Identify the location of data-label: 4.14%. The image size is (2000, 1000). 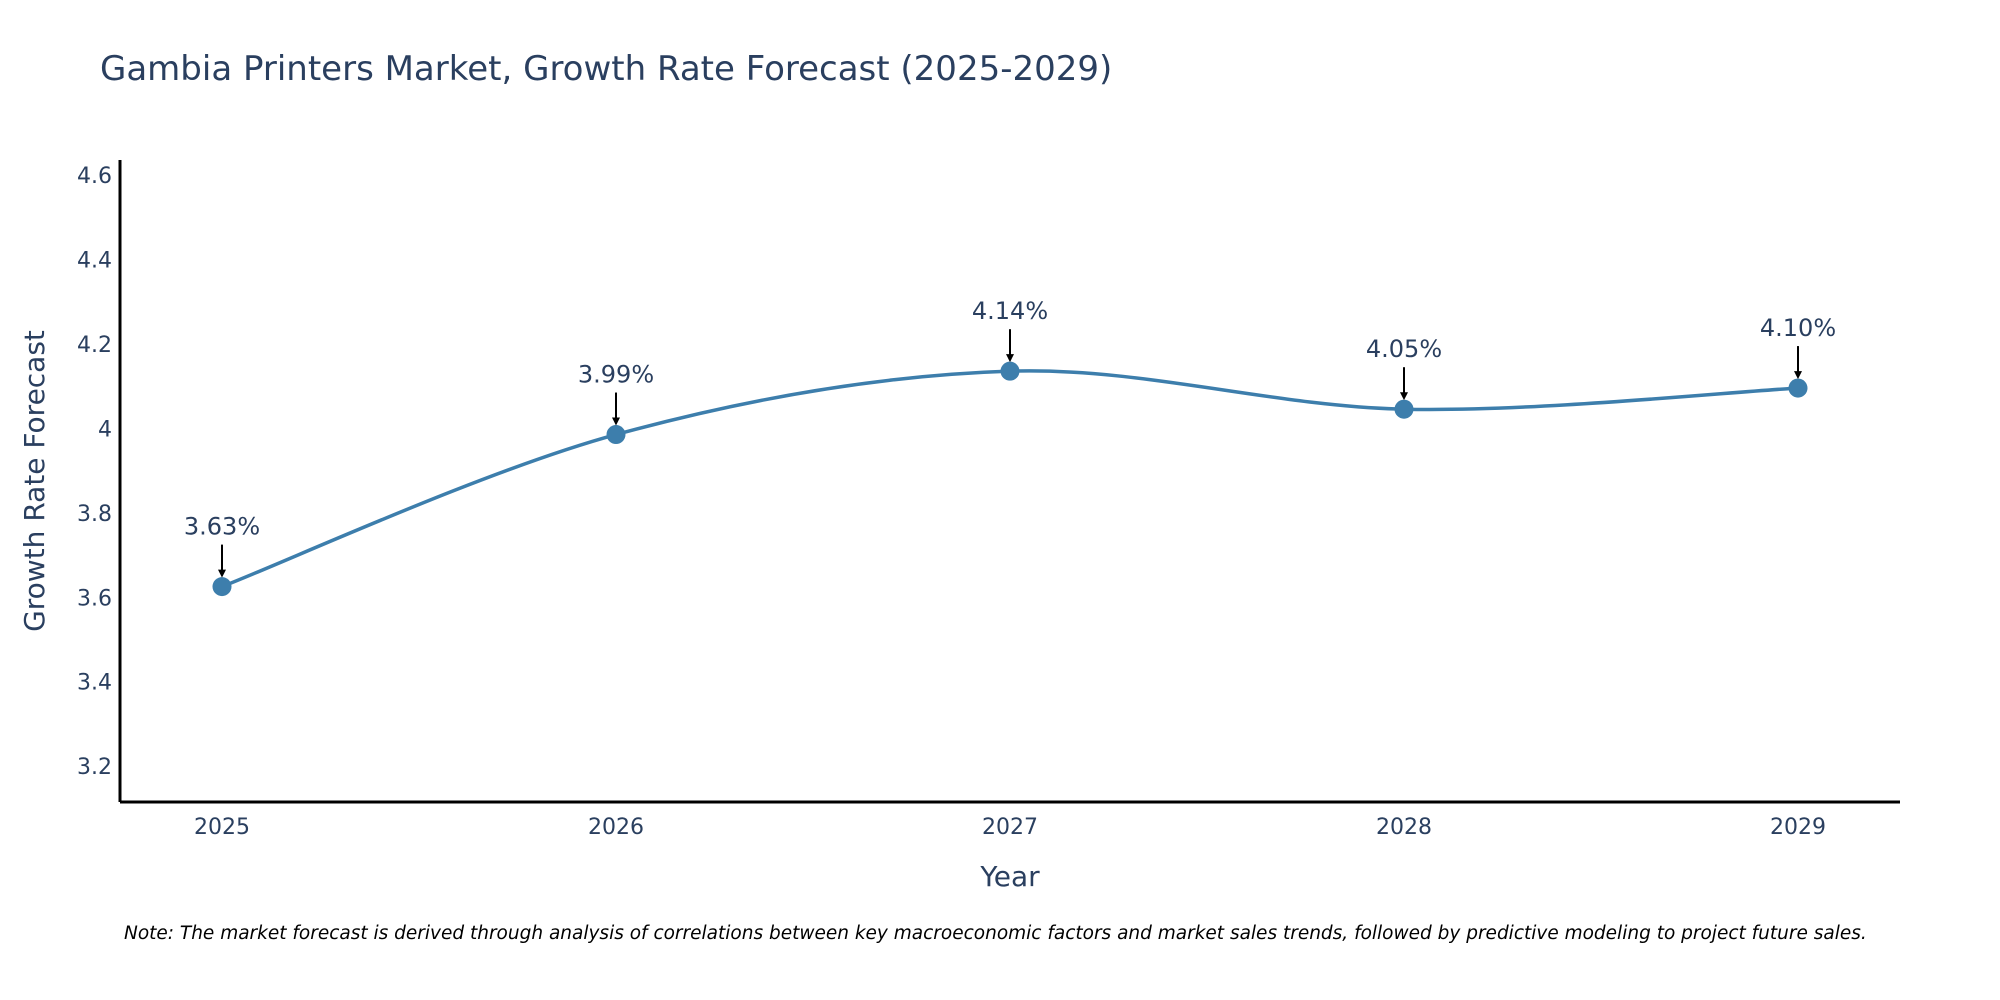
(1010, 311).